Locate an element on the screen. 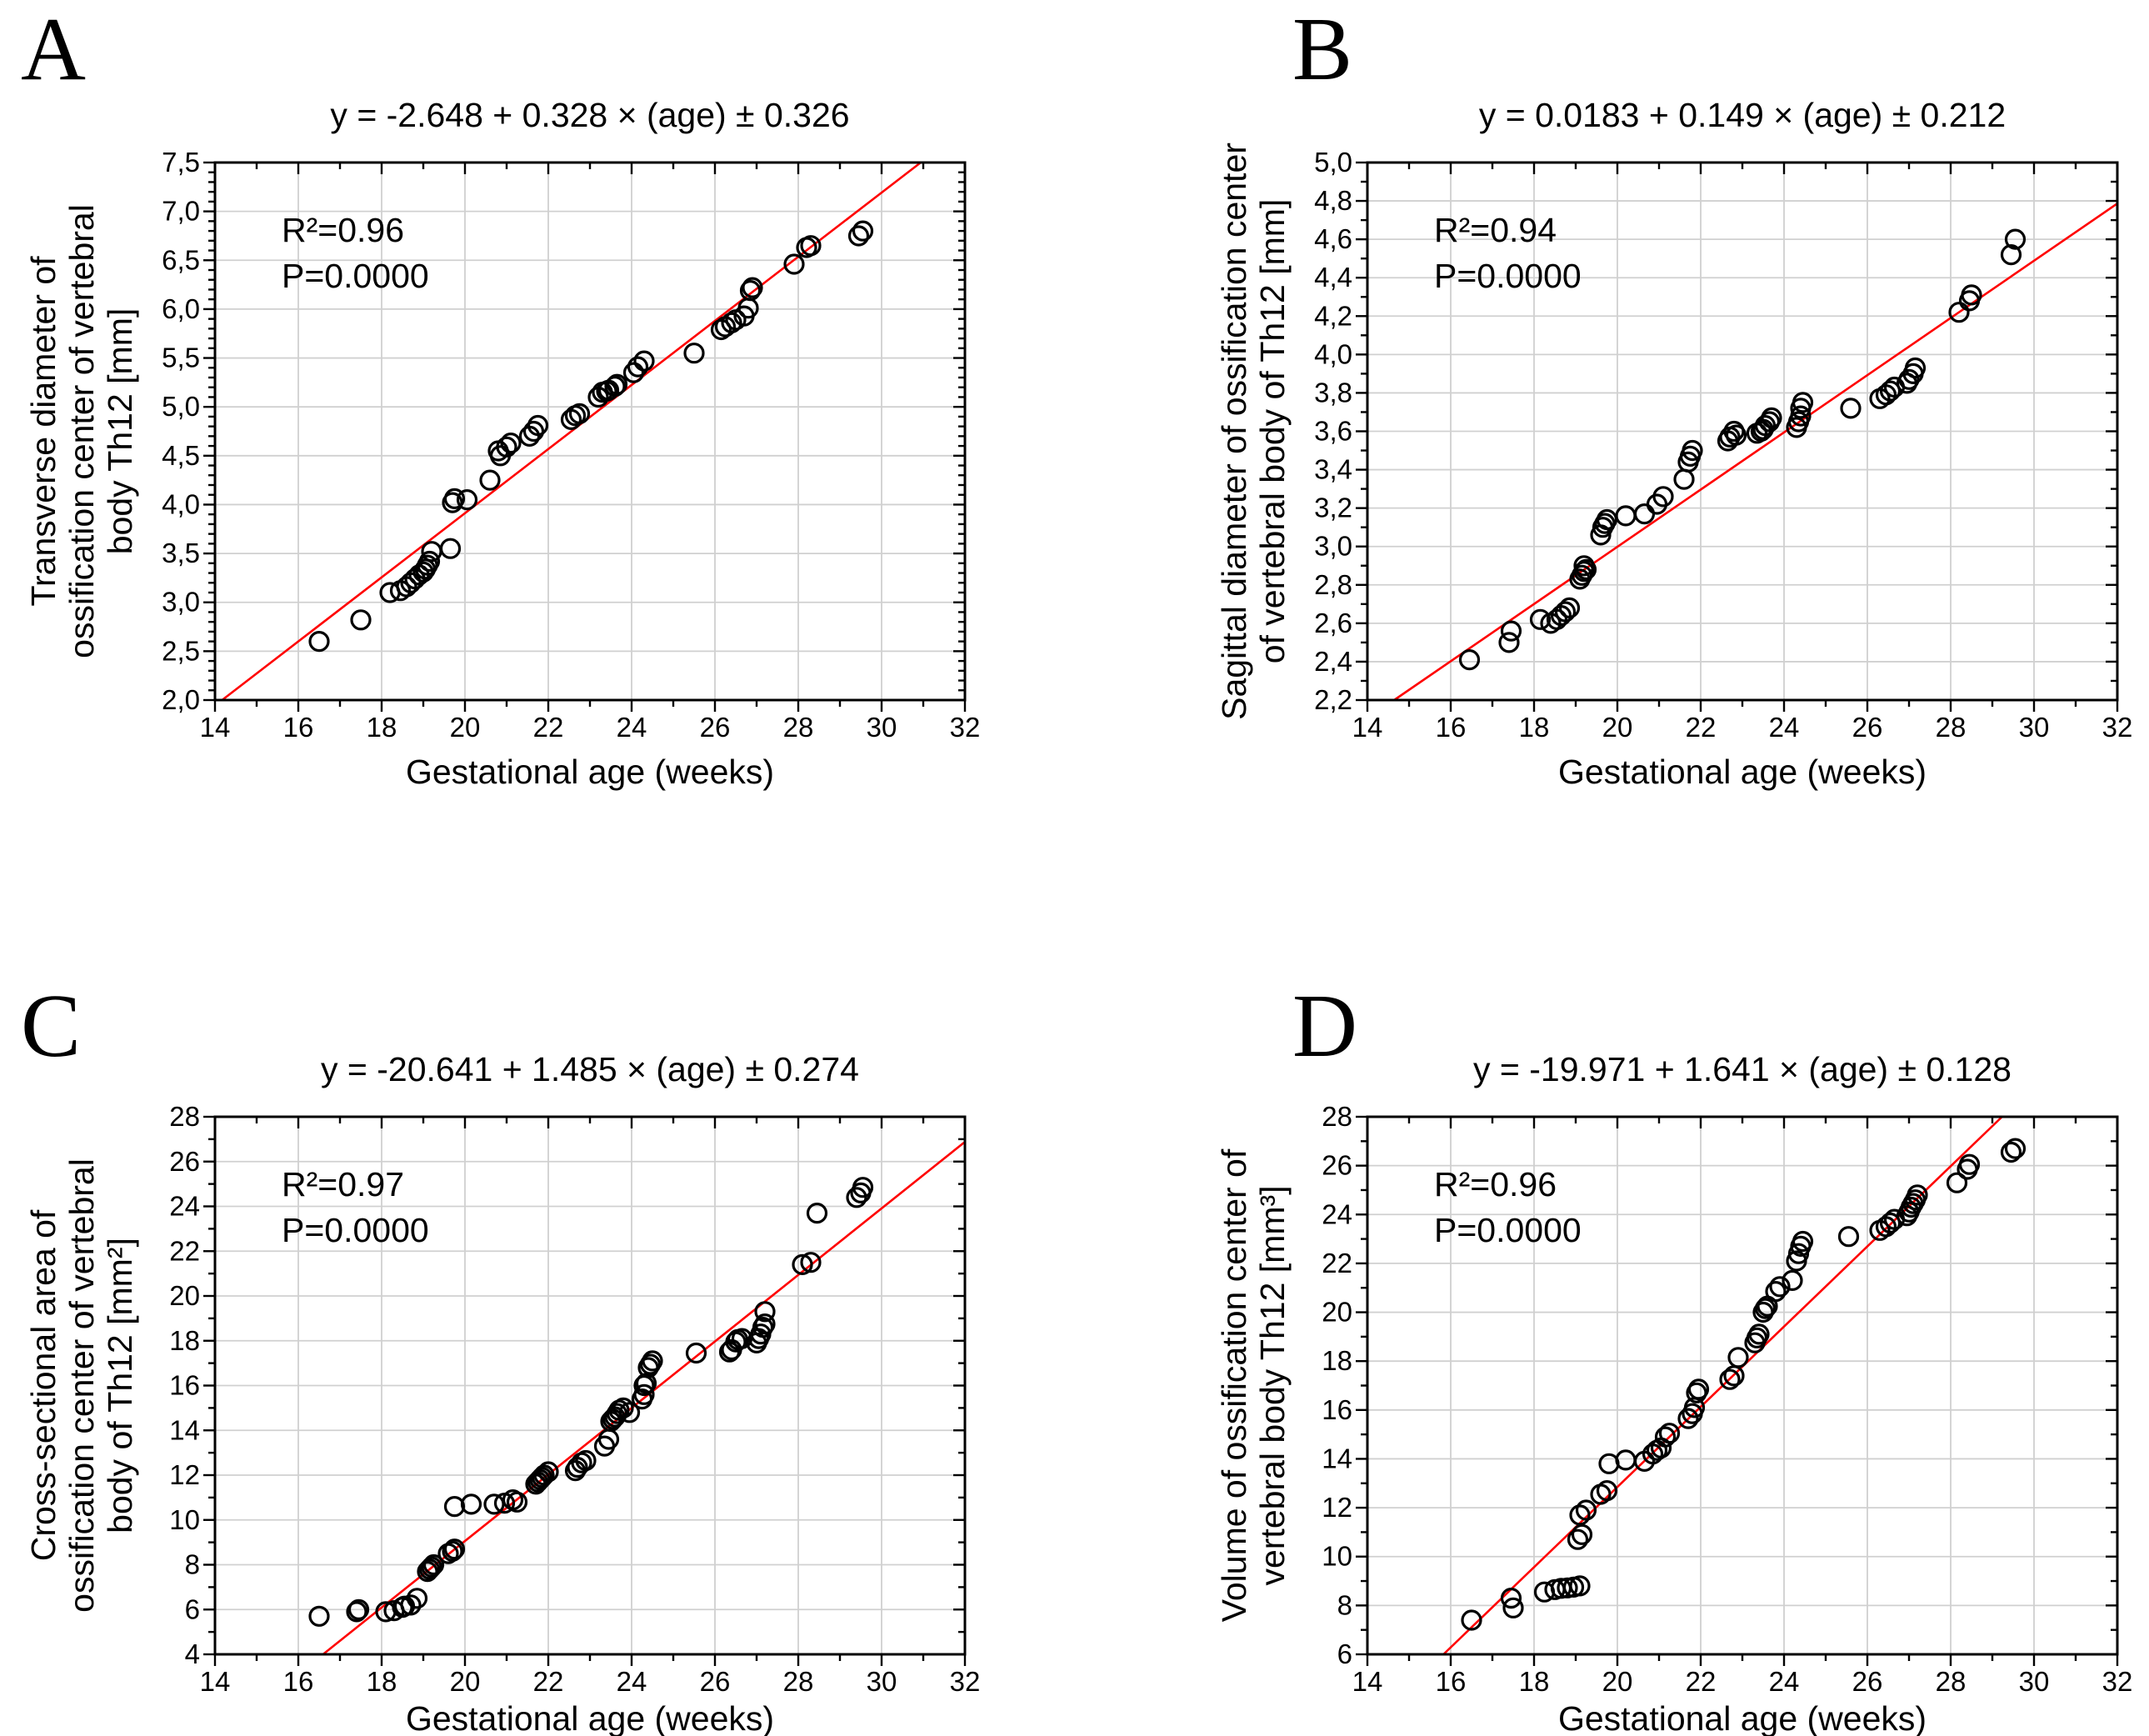 Image resolution: width=2149 pixels, height=1736 pixels. gridlines is located at coordinates (590, 432).